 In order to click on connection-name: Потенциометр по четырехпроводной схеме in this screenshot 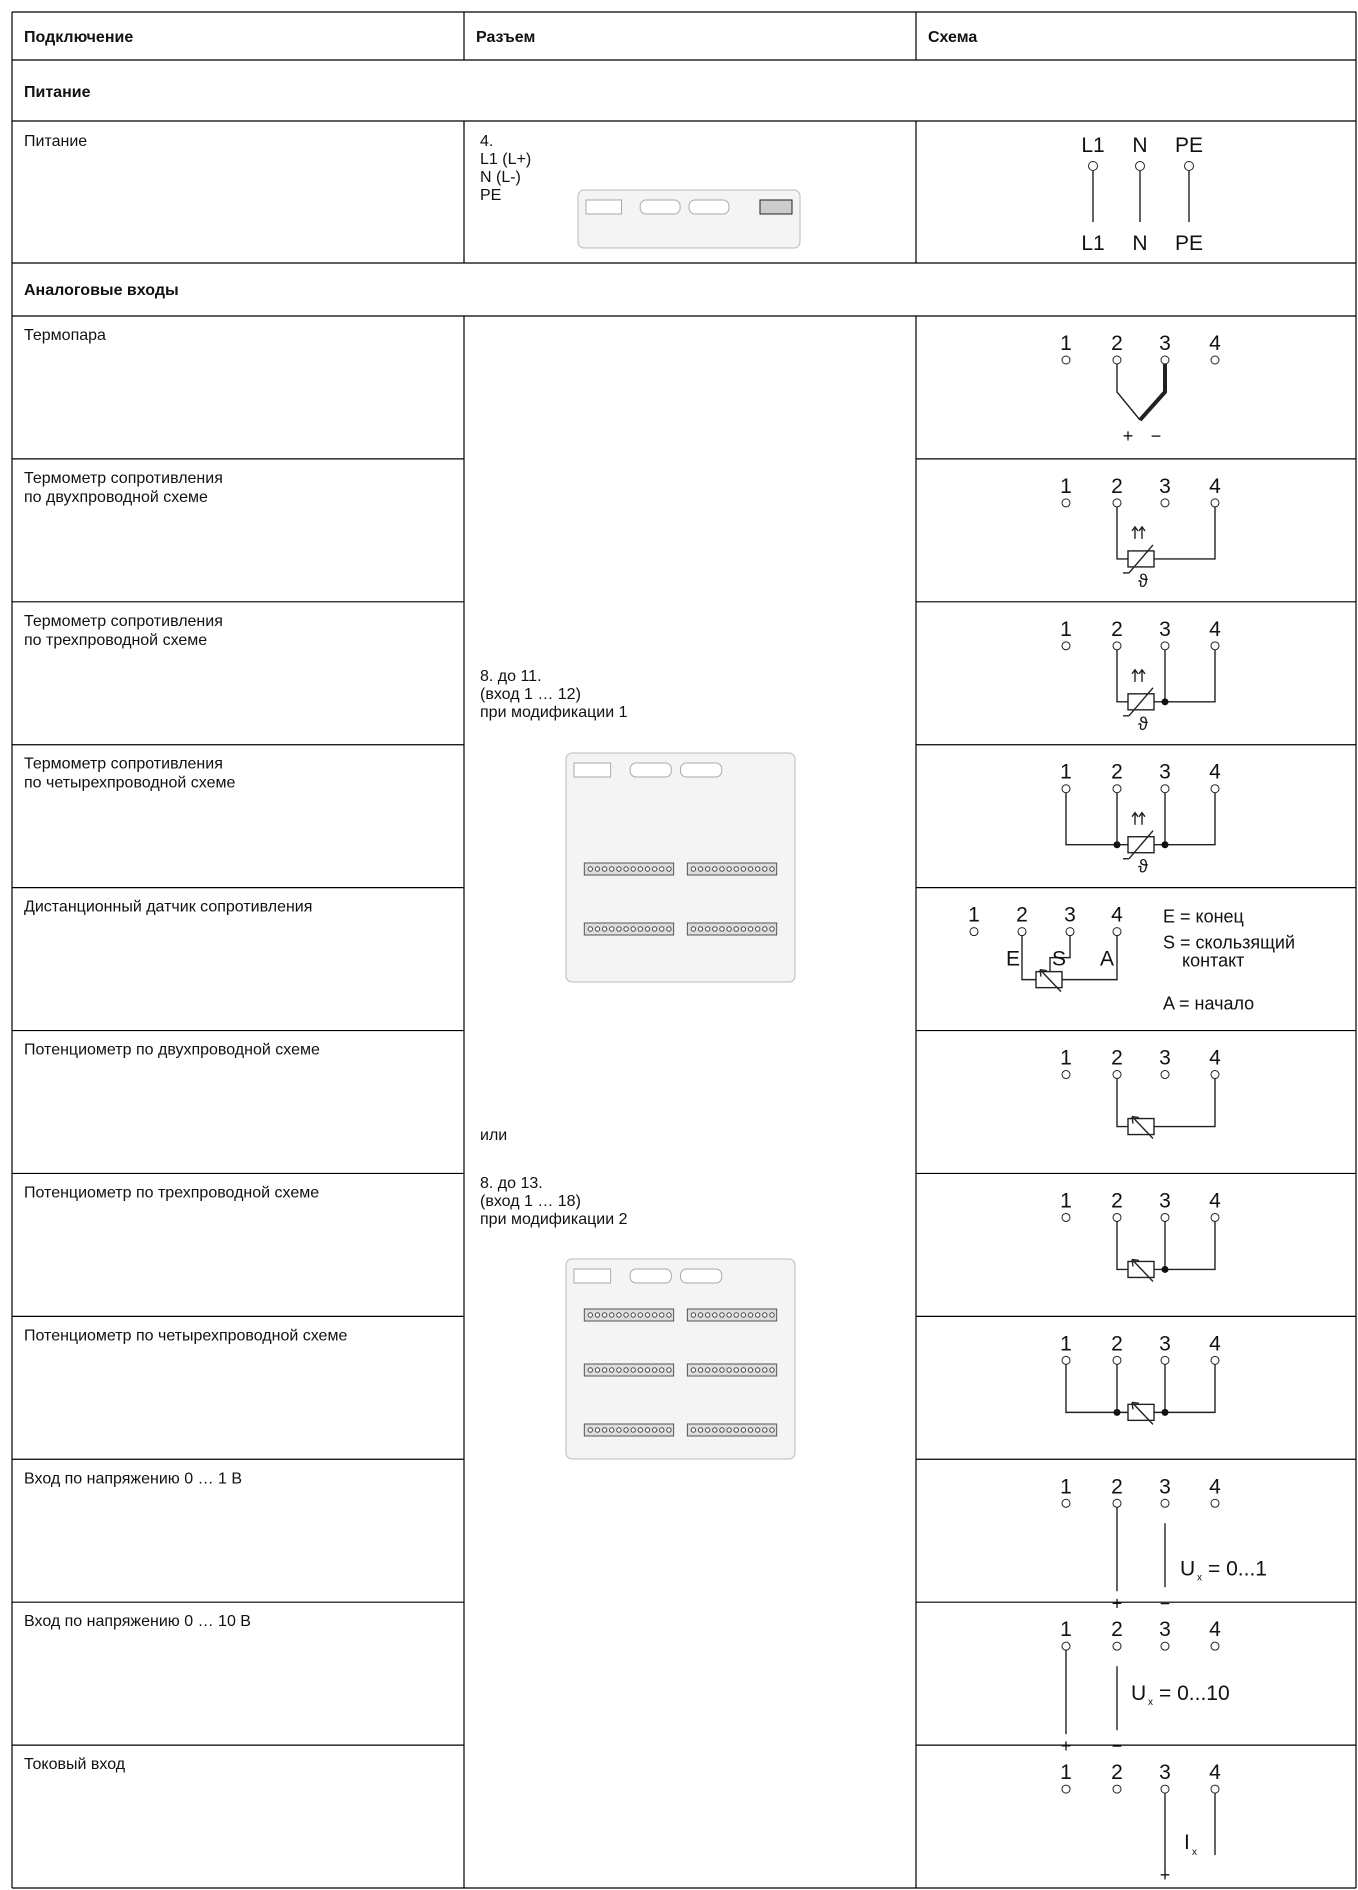, I will do `click(185, 1335)`.